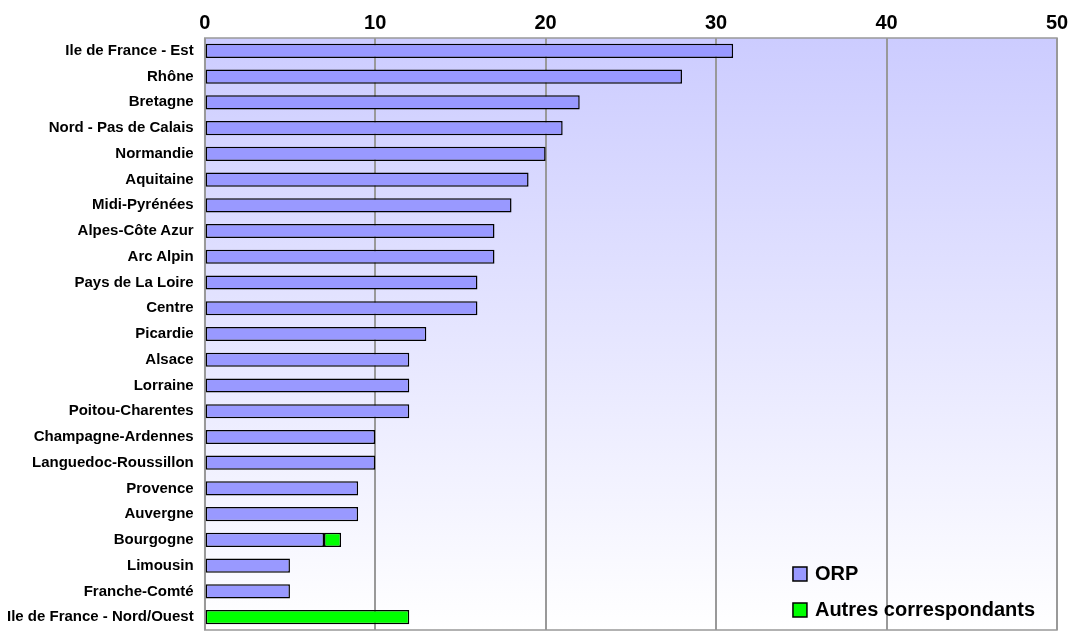 This screenshot has height=642, width=1077. I want to click on x-tick-label: 10, so click(375, 21).